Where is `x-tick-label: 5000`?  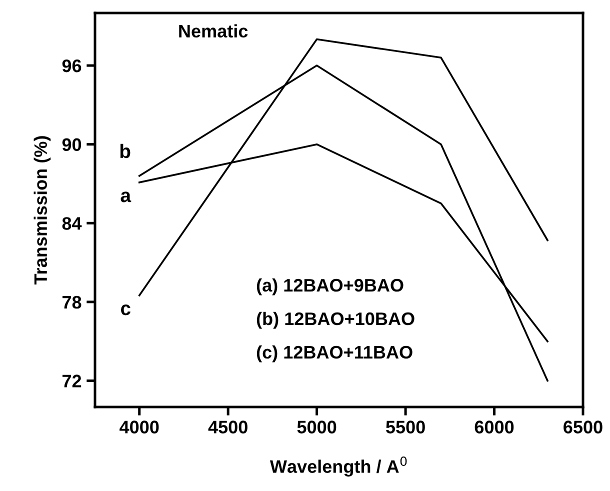 x-tick-label: 5000 is located at coordinates (316, 427).